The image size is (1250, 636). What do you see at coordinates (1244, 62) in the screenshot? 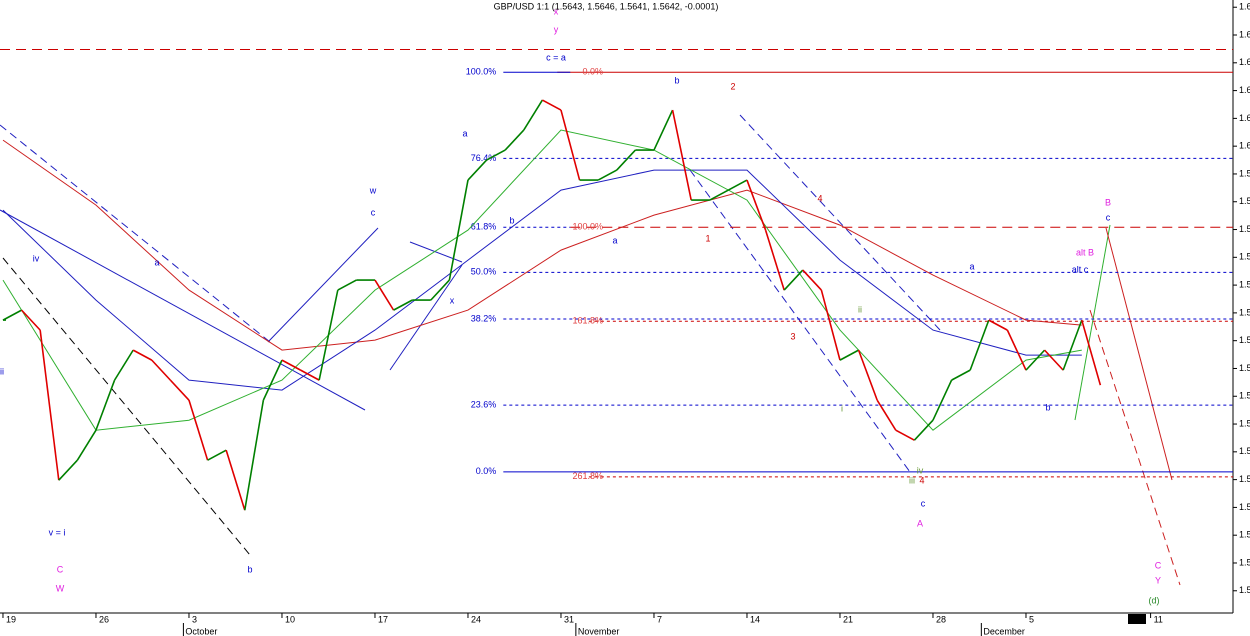
I see `y-tick-label: 1.615` at bounding box center [1244, 62].